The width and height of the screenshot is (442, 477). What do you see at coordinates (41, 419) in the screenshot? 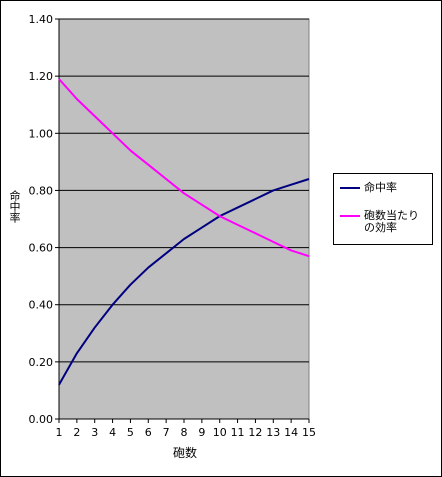
I see `y-tick-label: 0.00` at bounding box center [41, 419].